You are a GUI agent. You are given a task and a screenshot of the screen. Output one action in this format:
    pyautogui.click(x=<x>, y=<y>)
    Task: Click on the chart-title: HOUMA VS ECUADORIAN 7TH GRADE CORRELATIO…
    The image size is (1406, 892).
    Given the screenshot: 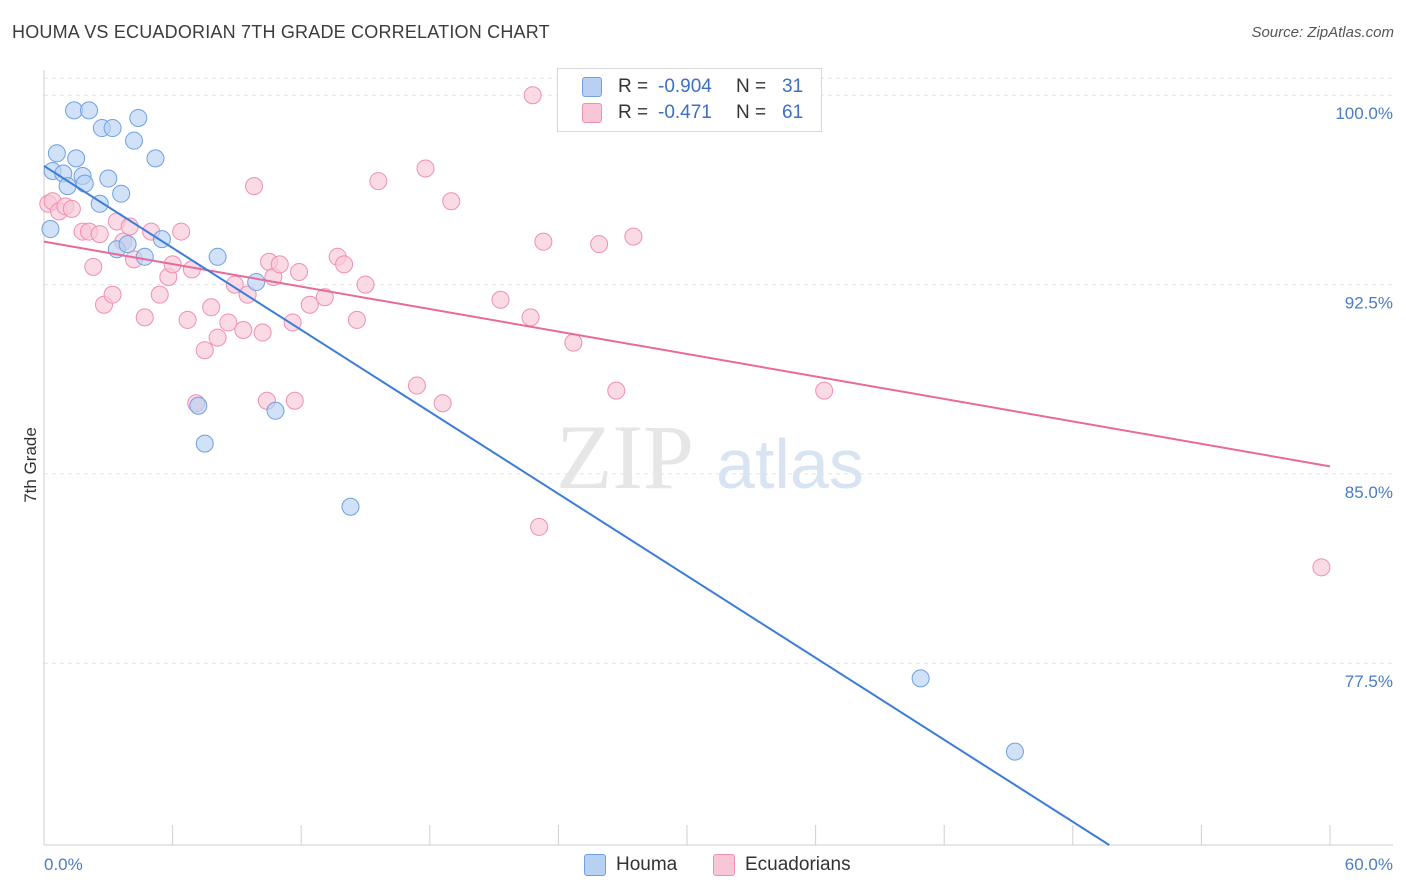 What is the action you would take?
    pyautogui.click(x=281, y=32)
    